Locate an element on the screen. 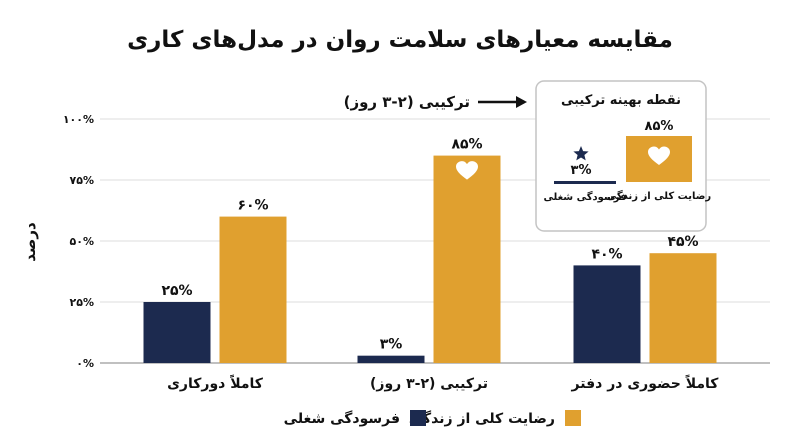  arrow-right-icon is located at coordinates (502, 102).